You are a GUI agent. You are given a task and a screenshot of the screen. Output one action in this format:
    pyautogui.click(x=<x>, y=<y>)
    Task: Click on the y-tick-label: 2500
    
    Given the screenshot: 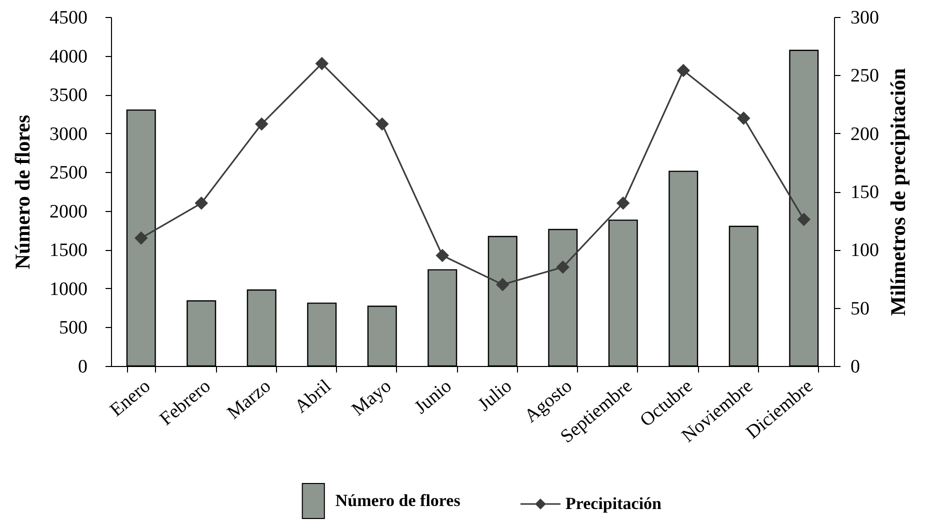 What is the action you would take?
    pyautogui.click(x=69, y=173)
    